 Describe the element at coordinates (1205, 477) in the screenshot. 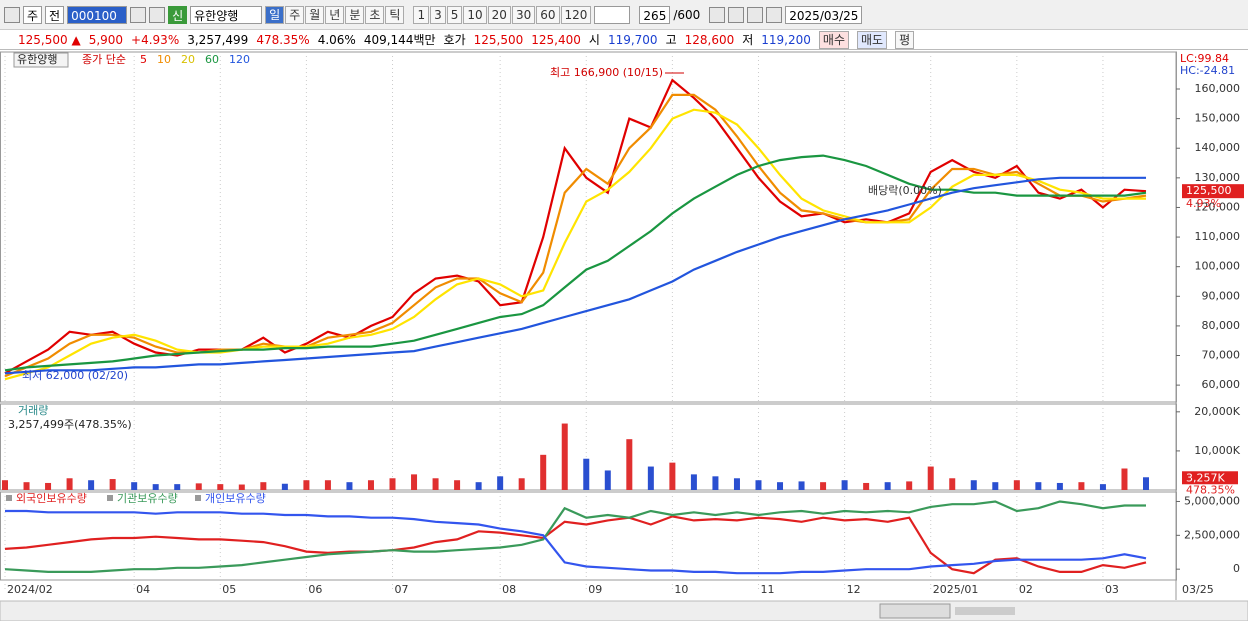

I see `last-volume-label: 3,257K` at that location.